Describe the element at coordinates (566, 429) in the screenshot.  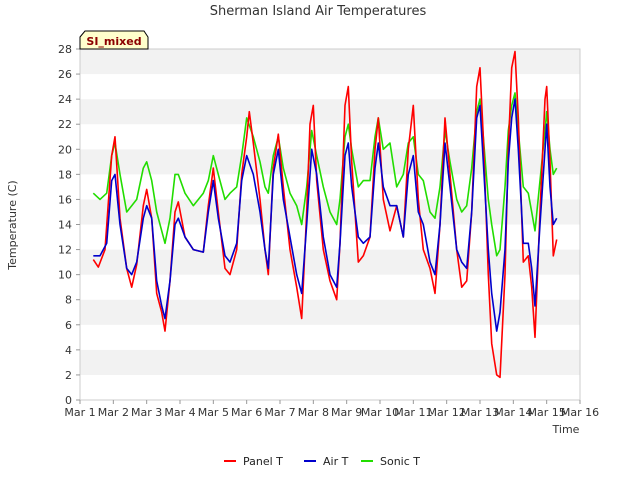
I see `x-axis-title: Time` at that location.